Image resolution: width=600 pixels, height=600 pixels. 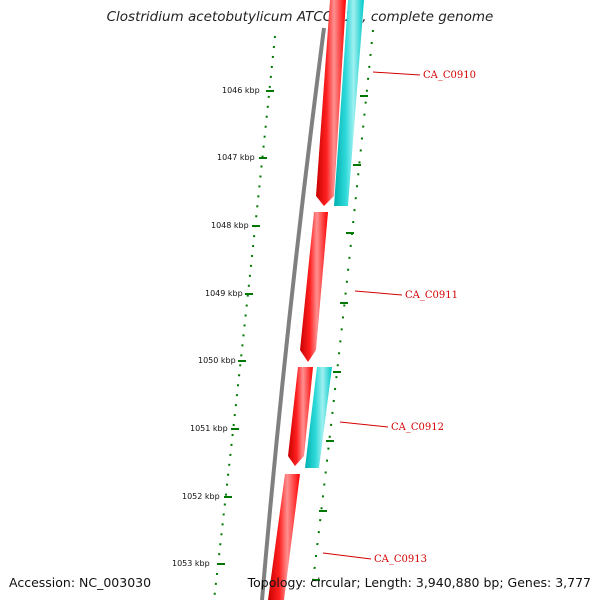 I want to click on tick-label: 1051 kbp, so click(x=209, y=428).